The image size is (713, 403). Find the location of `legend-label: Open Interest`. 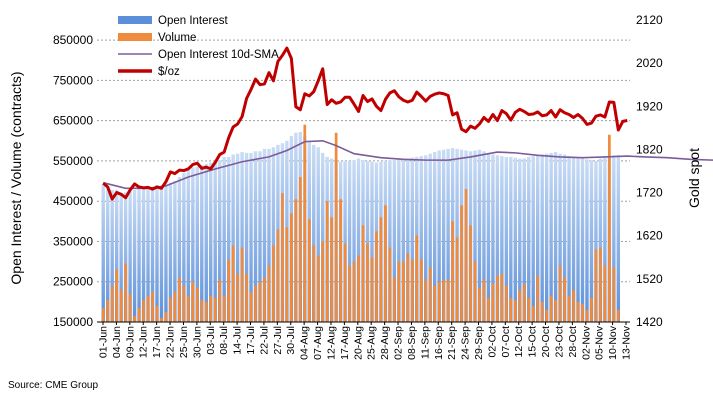

legend-label: Open Interest is located at coordinates (193, 21).